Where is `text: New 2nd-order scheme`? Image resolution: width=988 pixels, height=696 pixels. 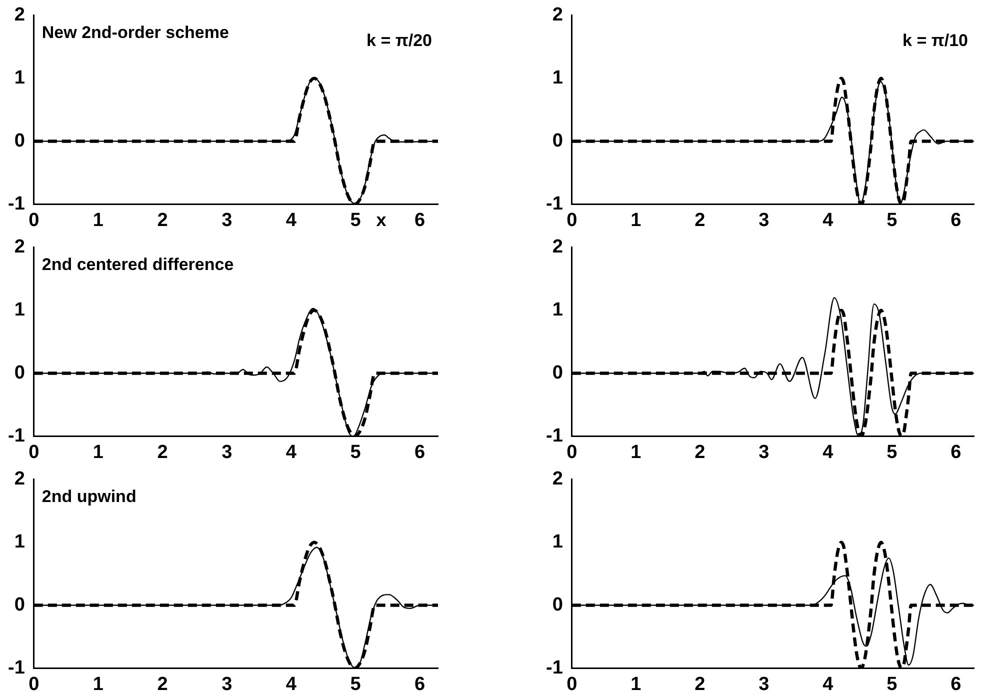
text: New 2nd-order scheme is located at coordinates (135, 32).